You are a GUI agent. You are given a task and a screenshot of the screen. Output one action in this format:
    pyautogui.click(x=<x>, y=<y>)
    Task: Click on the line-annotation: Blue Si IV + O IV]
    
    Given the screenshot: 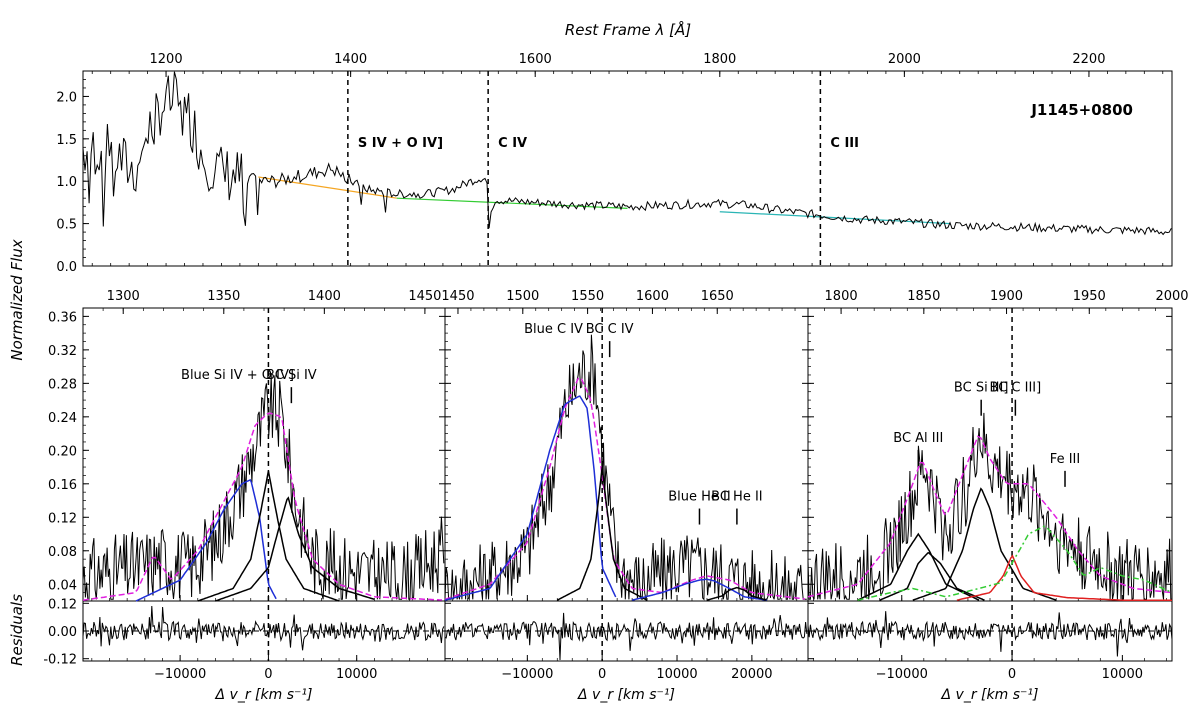 What is the action you would take?
    pyautogui.click(x=237, y=375)
    